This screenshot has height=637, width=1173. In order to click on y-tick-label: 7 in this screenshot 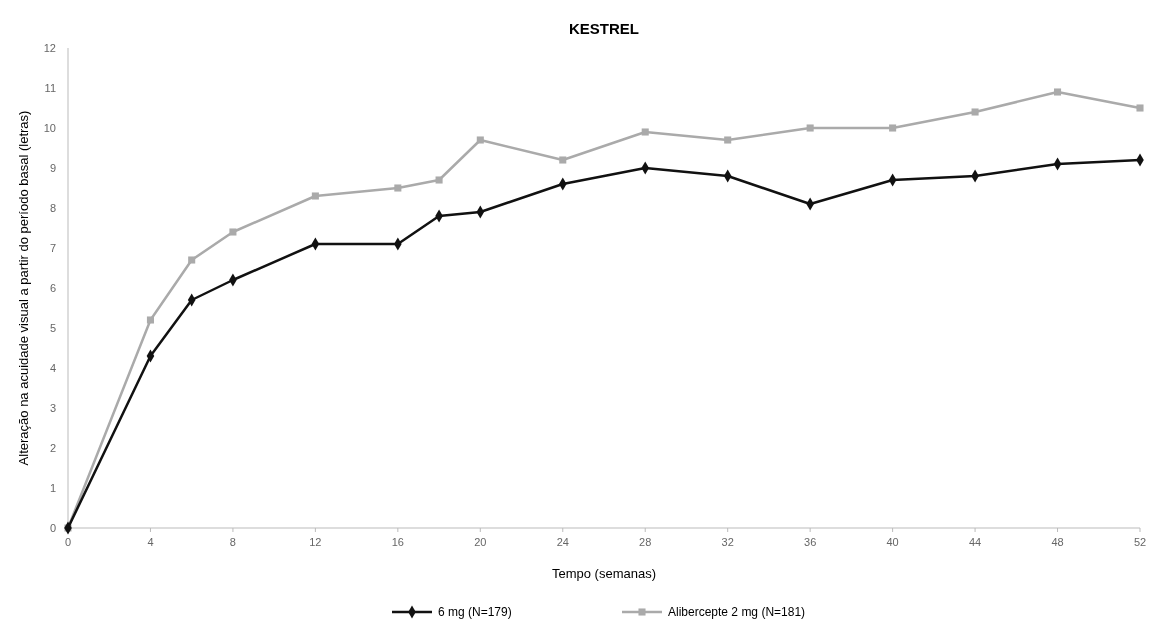, I will do `click(52, 247)`.